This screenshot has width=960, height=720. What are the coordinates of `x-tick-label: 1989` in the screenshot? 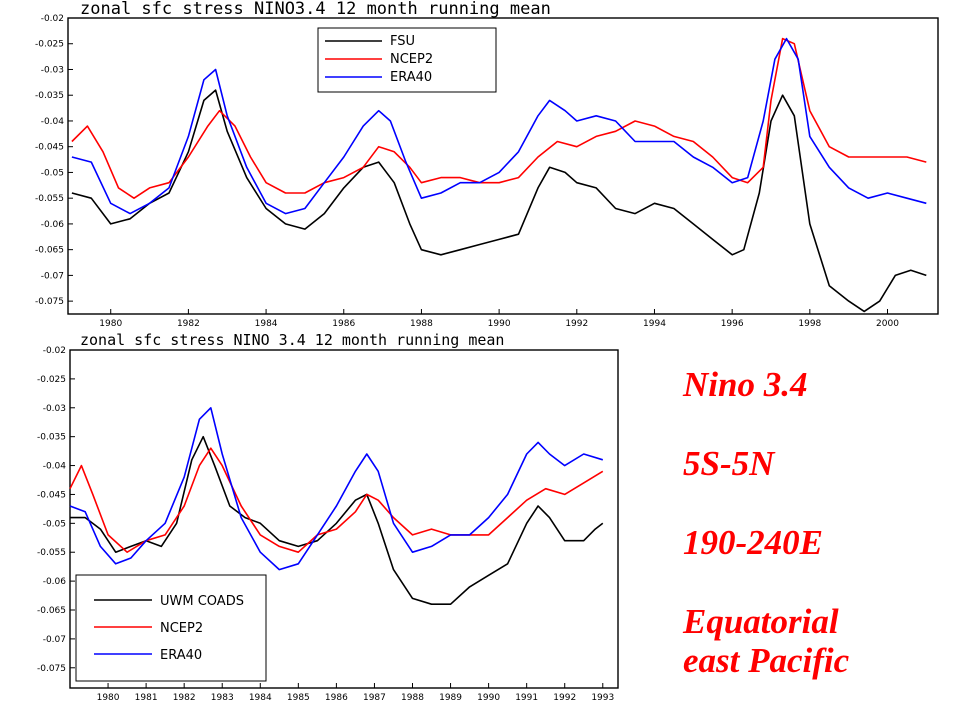 It's located at (450, 698).